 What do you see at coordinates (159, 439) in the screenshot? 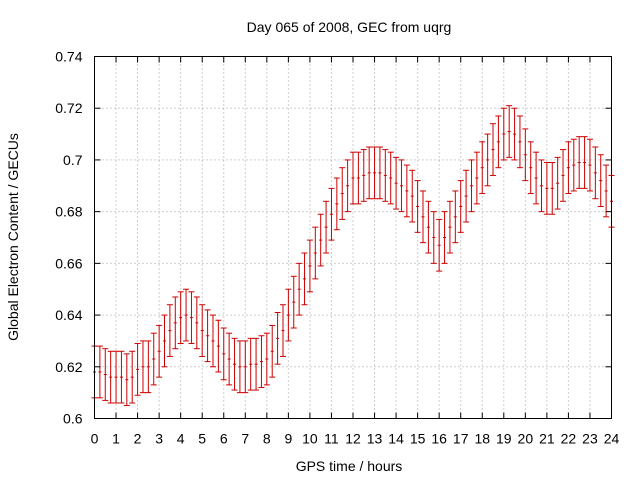
I see `x-tick-label: 3` at bounding box center [159, 439].